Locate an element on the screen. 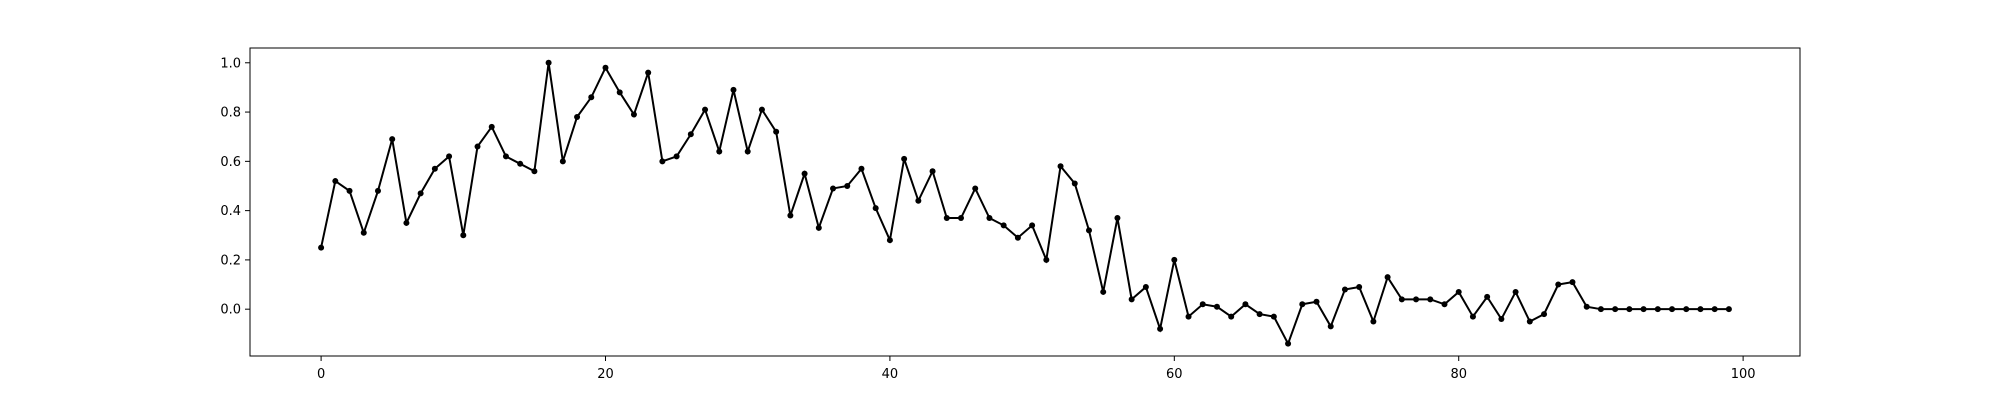  y-tick-label: 0.2 is located at coordinates (230, 260).